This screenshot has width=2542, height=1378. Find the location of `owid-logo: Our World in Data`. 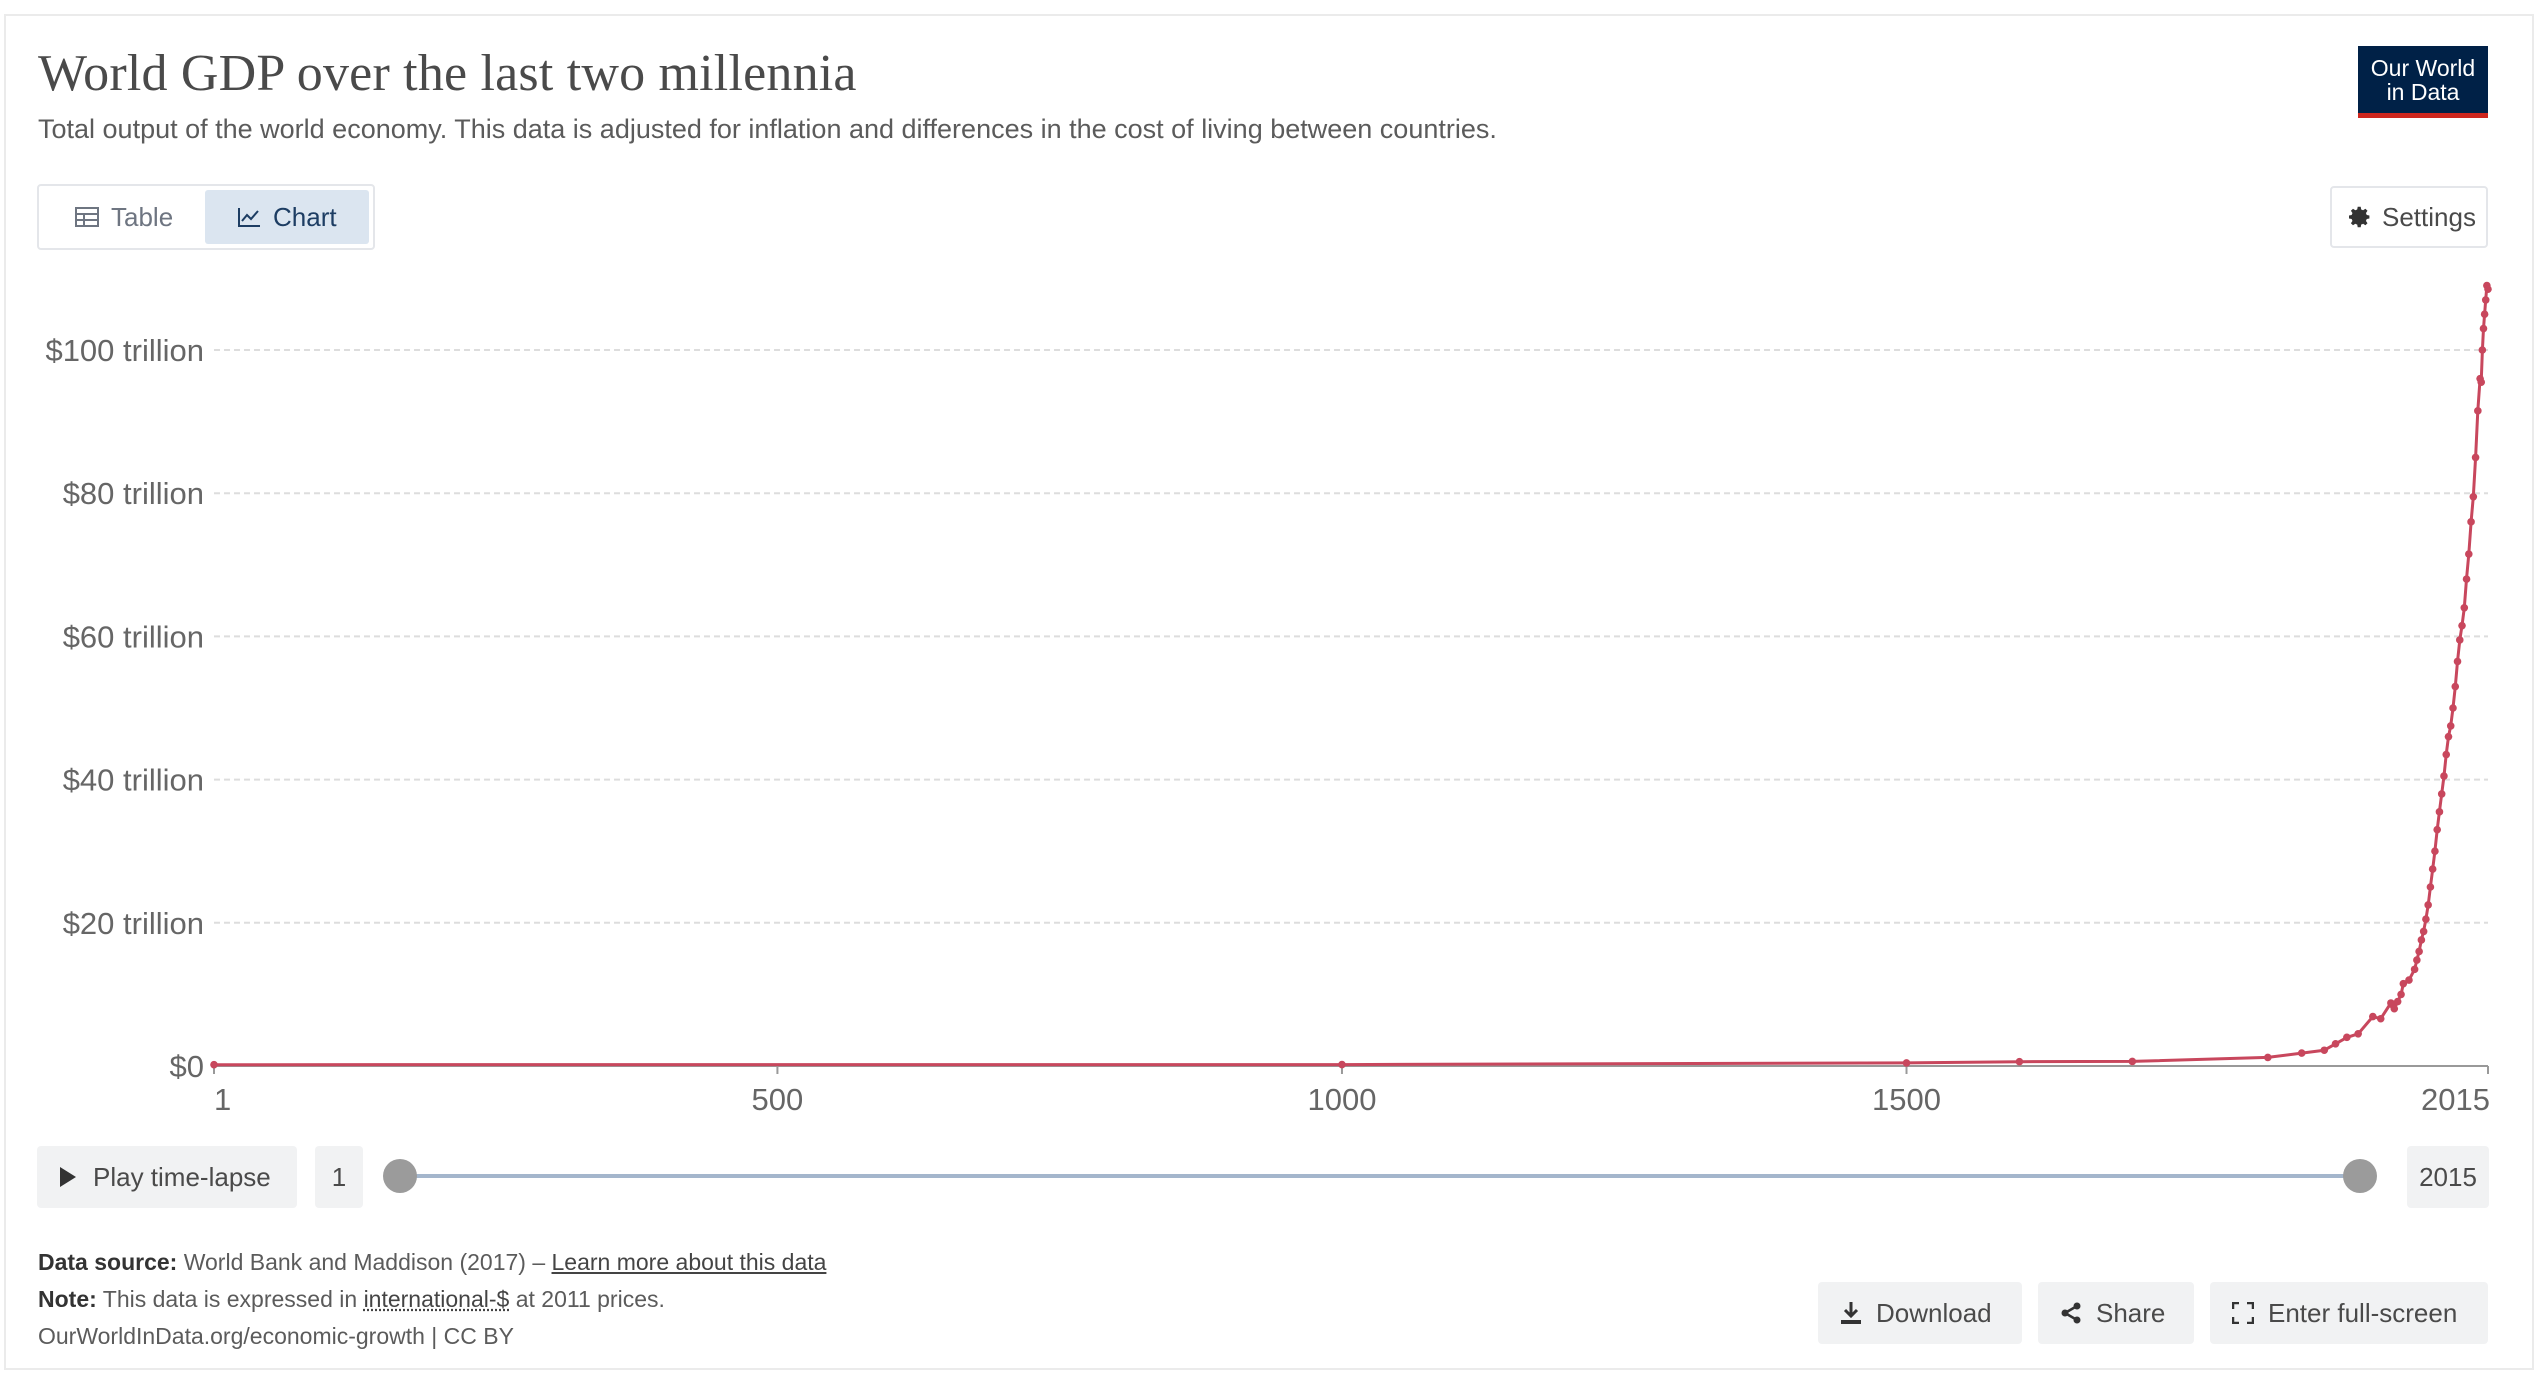

owid-logo: Our World in Data is located at coordinates (2423, 82).